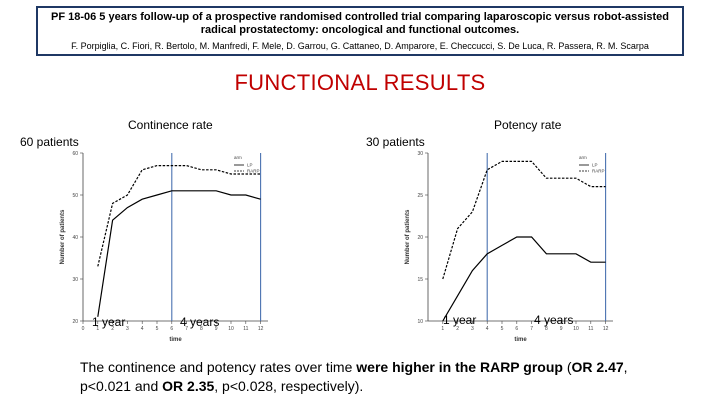  What do you see at coordinates (250, 165) in the screenshot?
I see `continence-legend-label-lp: LP` at bounding box center [250, 165].